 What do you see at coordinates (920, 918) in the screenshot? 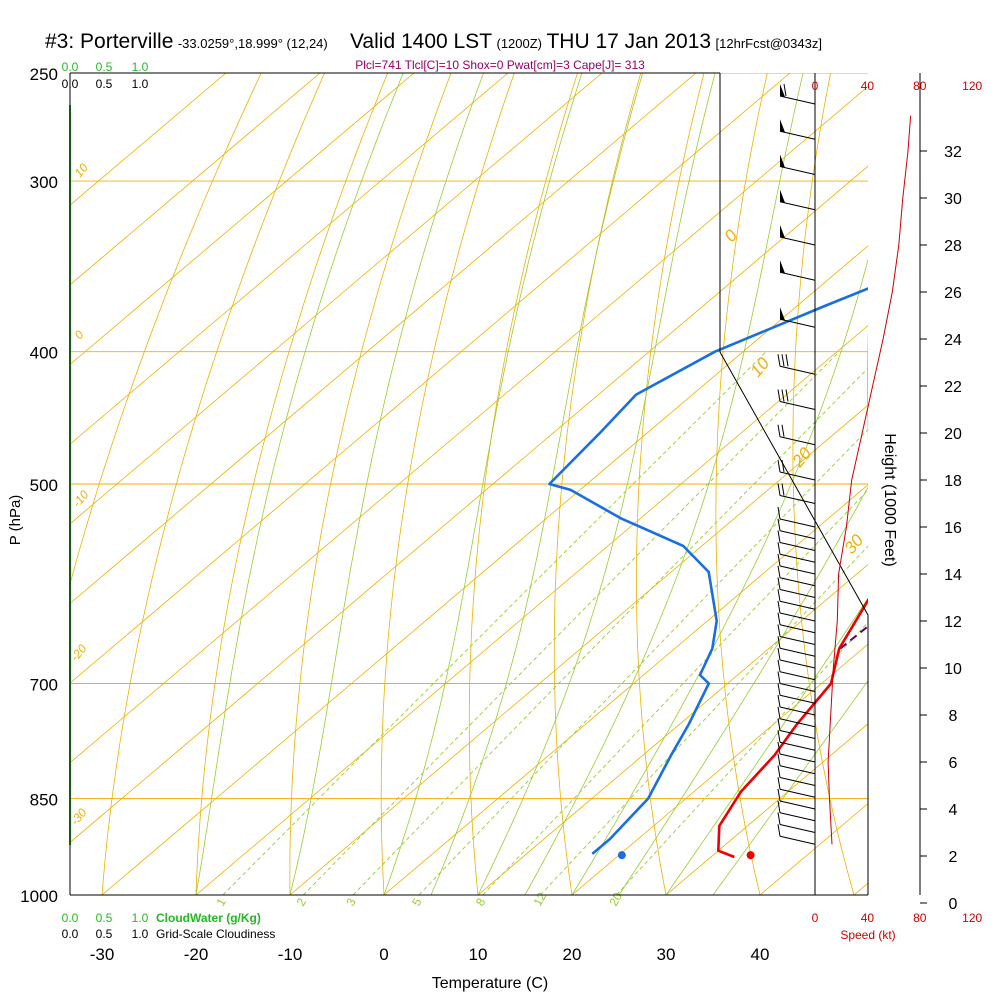
I see `speed-tick-bottom: 80` at bounding box center [920, 918].